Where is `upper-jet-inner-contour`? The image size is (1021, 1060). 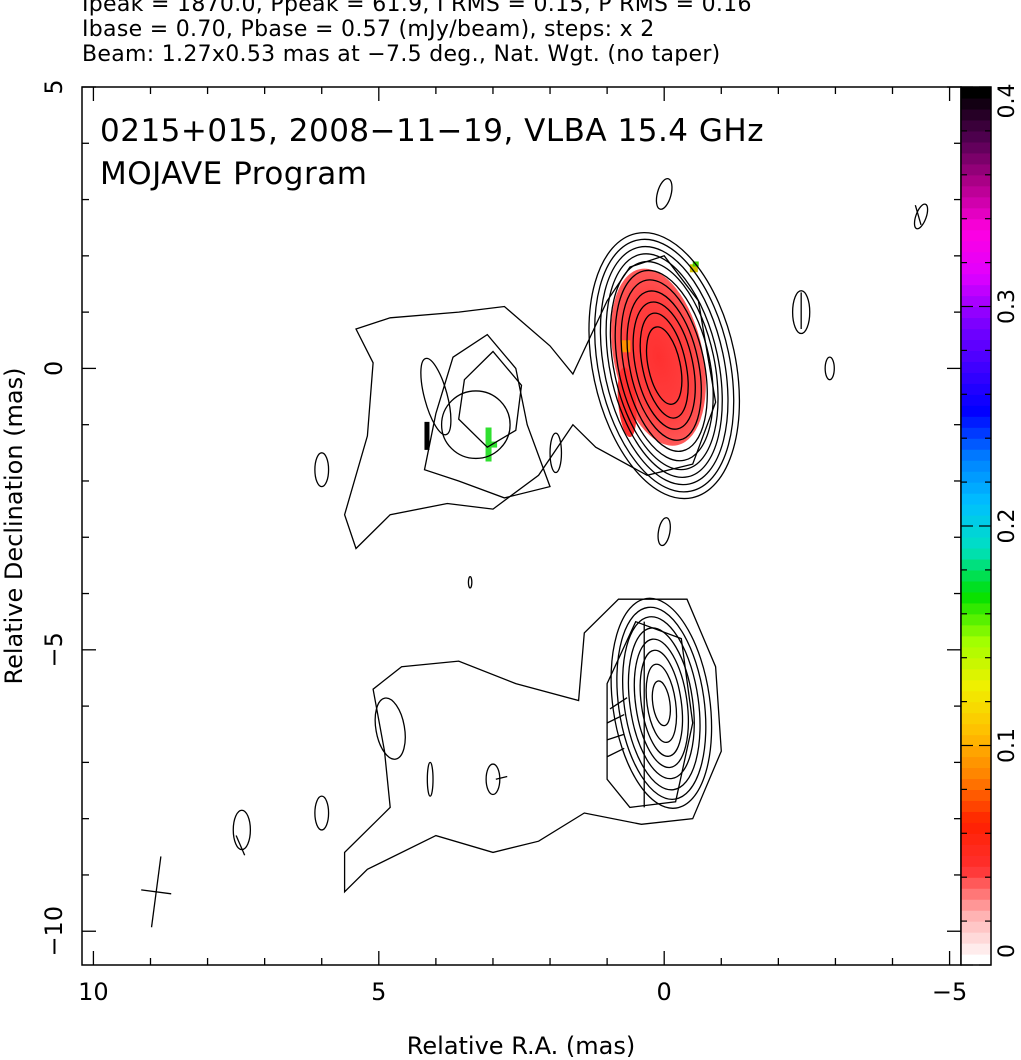
upper-jet-inner-contour is located at coordinates (490, 399).